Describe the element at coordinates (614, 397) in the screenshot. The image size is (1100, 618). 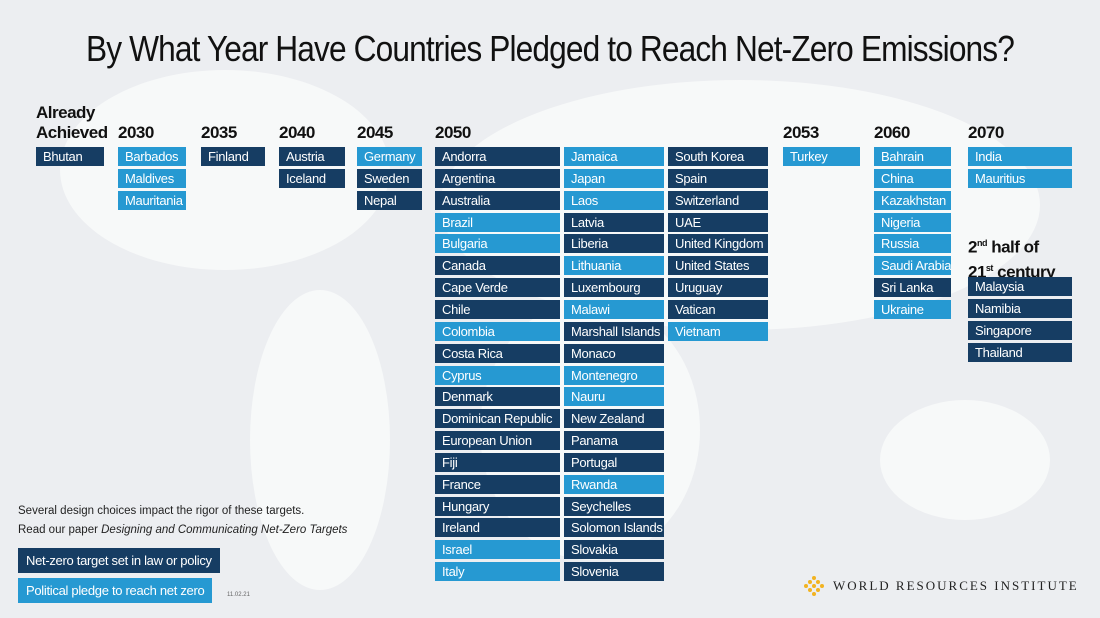
I see `country-cell: Nauru` at that location.